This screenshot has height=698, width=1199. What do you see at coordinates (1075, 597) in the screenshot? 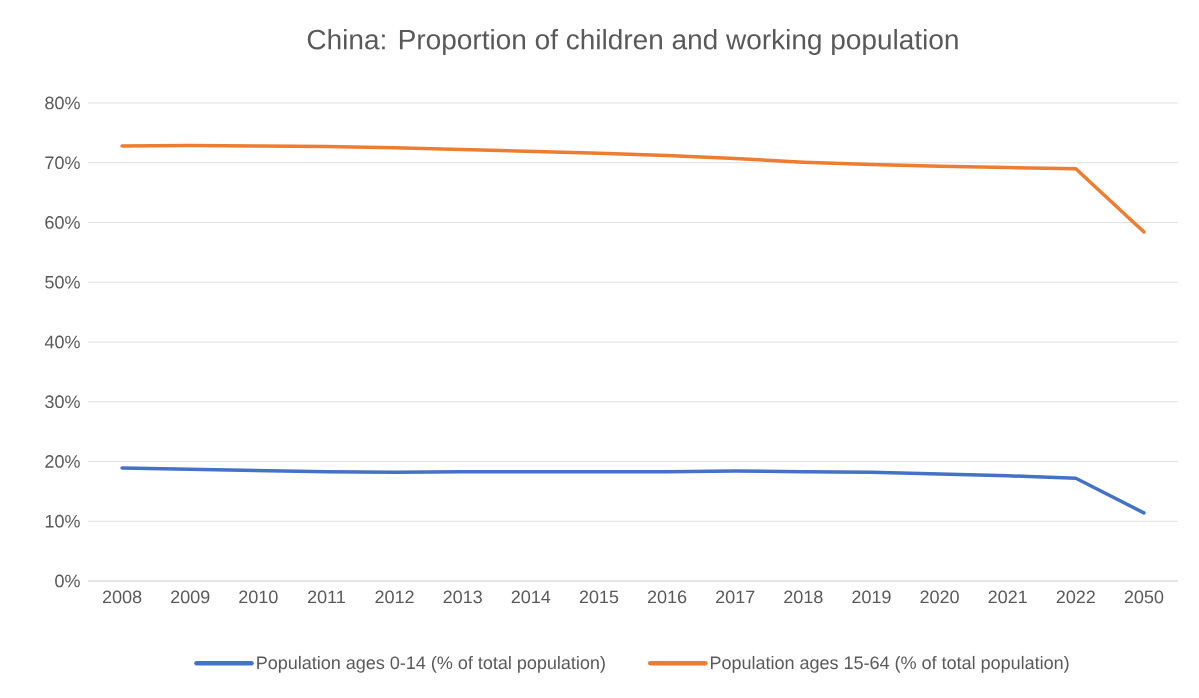
I see `x-tick-label: 2022` at bounding box center [1075, 597].